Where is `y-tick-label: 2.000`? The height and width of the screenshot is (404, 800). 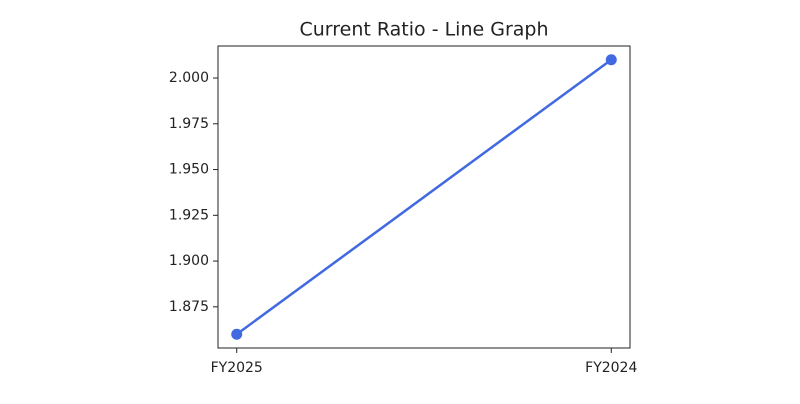 y-tick-label: 2.000 is located at coordinates (189, 78).